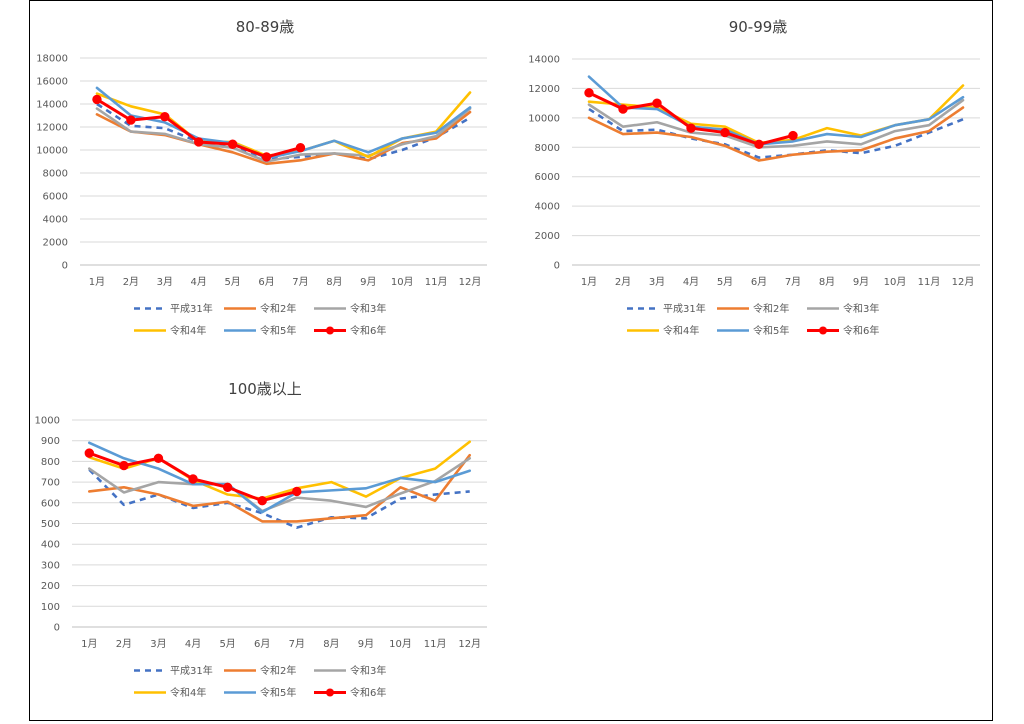 The height and width of the screenshot is (724, 1024). Describe the element at coordinates (50, 462) in the screenshot. I see `y-tick-label: 800` at that location.